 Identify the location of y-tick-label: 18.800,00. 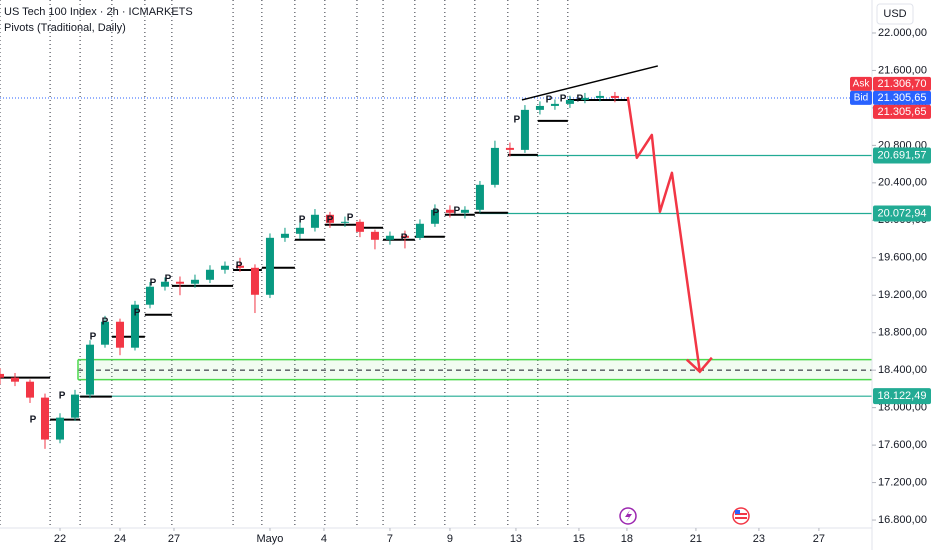
(902, 333).